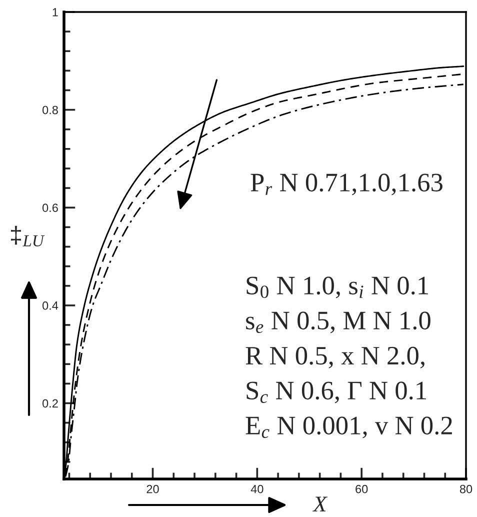 Image resolution: width=477 pixels, height=517 pixels. Describe the element at coordinates (338, 323) in the screenshot. I see `annotation: s$_{e}$ N 0.5, M N 1.0` at that location.